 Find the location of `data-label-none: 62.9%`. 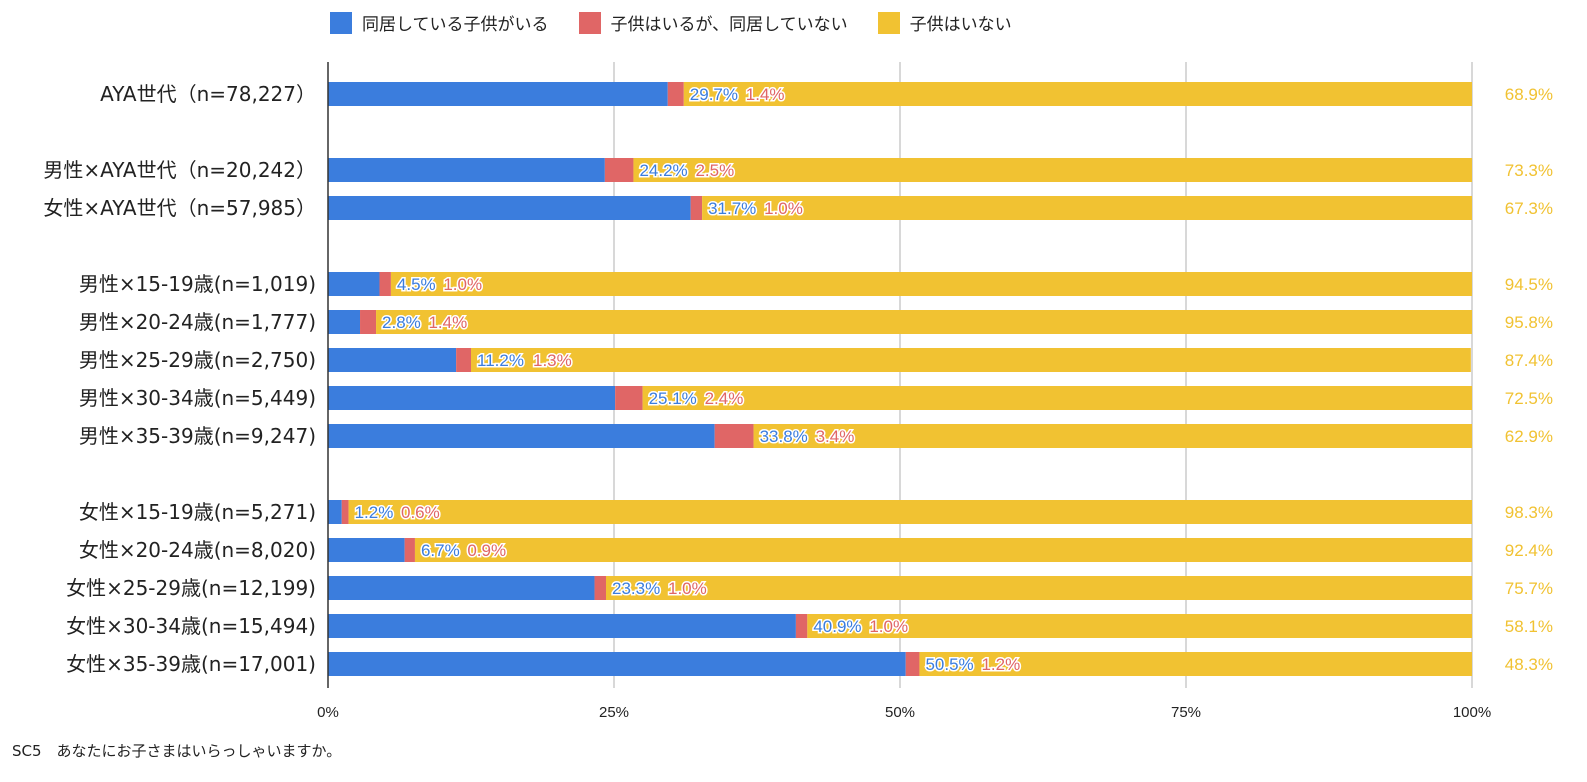

data-label-none: 62.9% is located at coordinates (1529, 436).